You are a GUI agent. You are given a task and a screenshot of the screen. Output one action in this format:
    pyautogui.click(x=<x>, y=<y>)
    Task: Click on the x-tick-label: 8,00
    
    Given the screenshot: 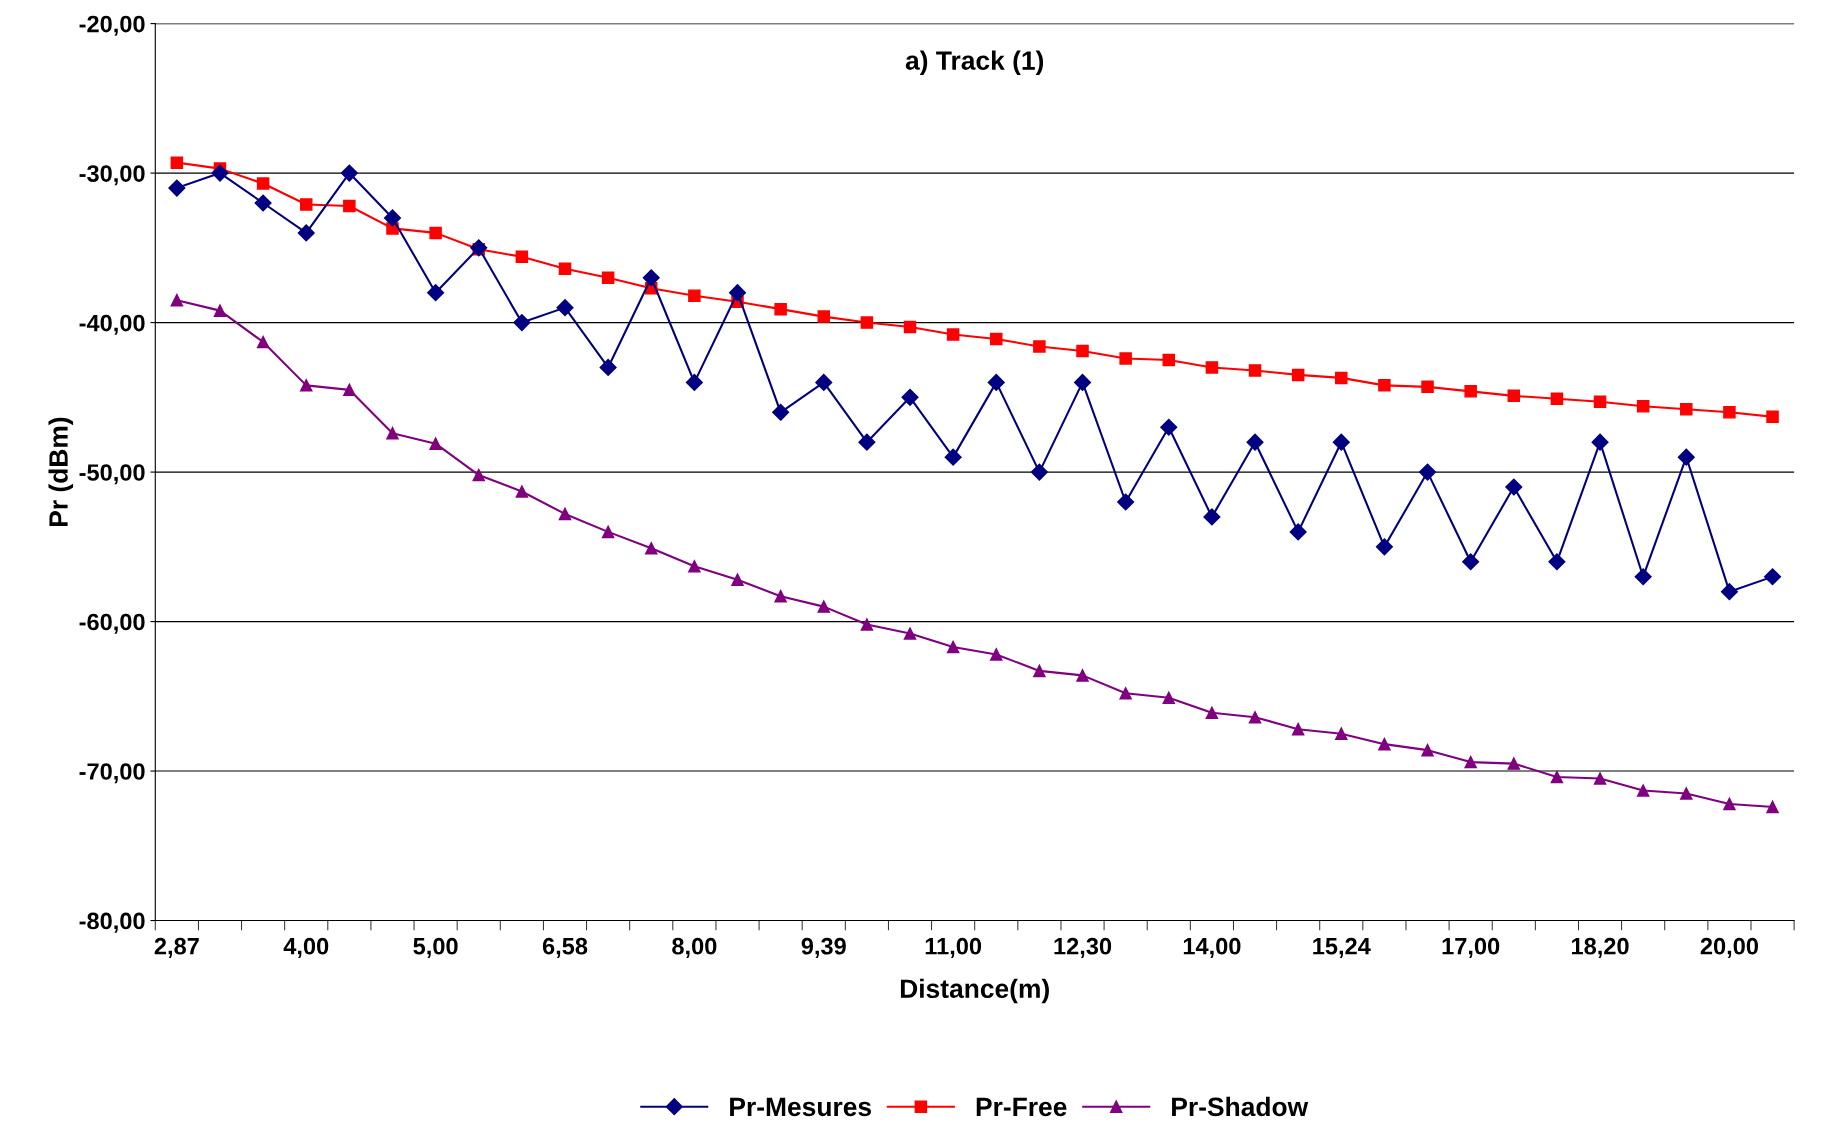 What is the action you would take?
    pyautogui.click(x=694, y=947)
    